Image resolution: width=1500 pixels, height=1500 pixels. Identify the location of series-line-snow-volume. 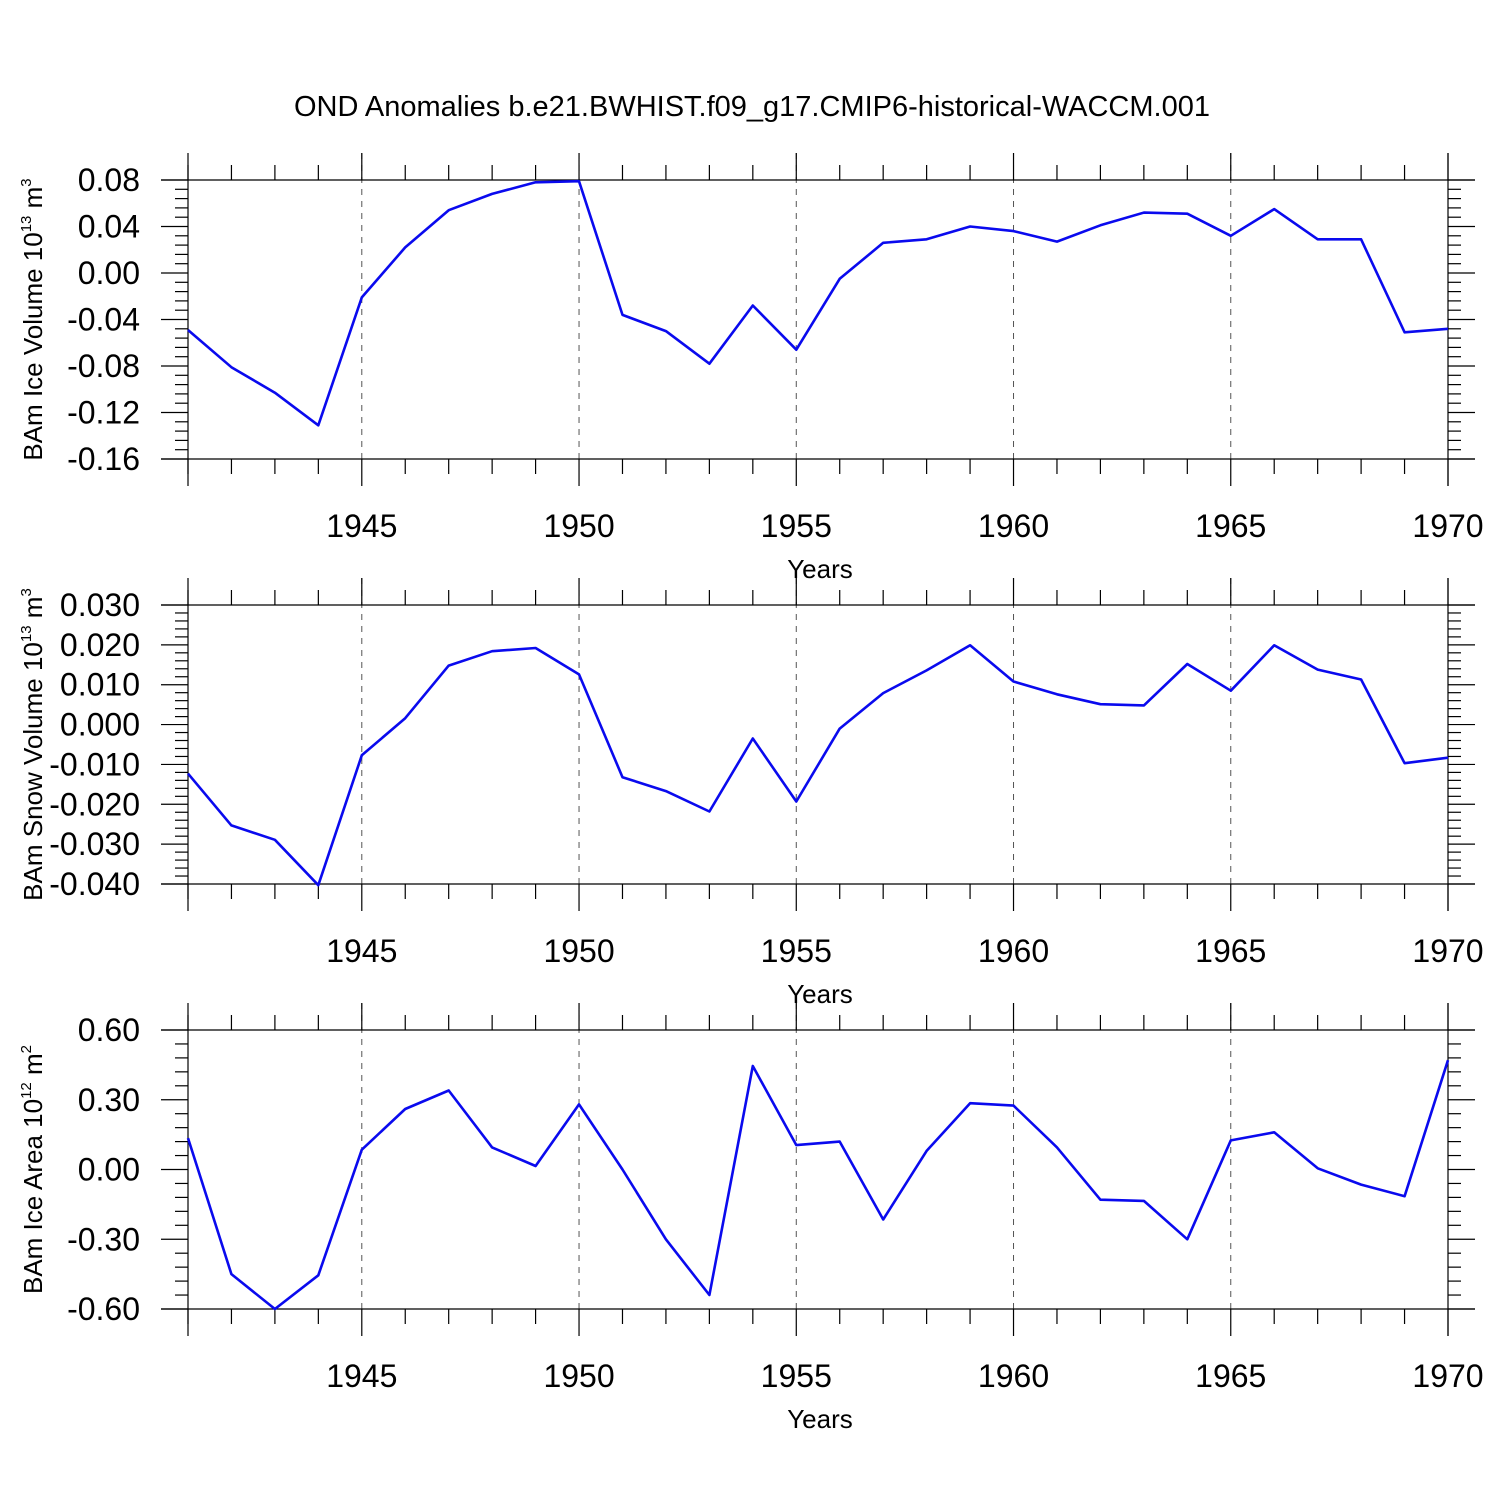
(818, 765).